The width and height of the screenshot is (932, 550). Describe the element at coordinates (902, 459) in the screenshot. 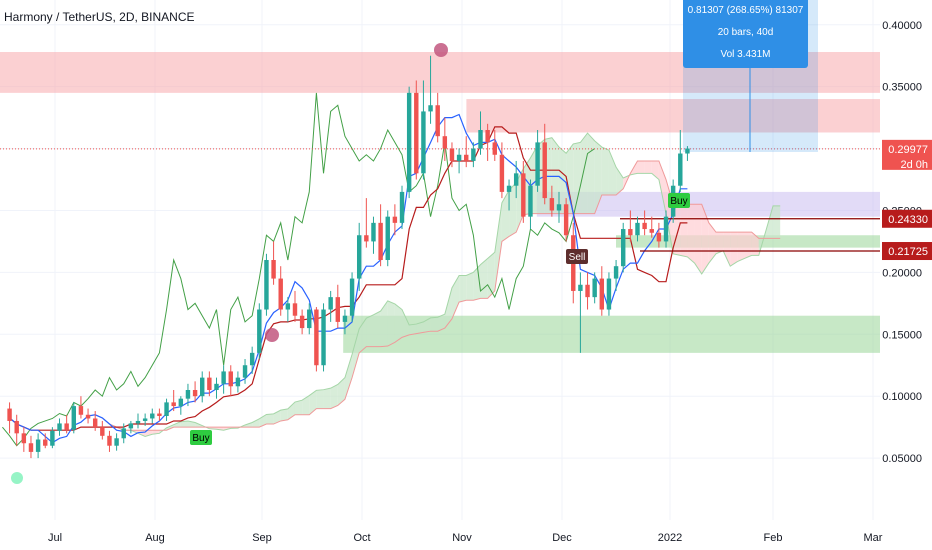

I see `y-tick-label: 0.05000` at that location.